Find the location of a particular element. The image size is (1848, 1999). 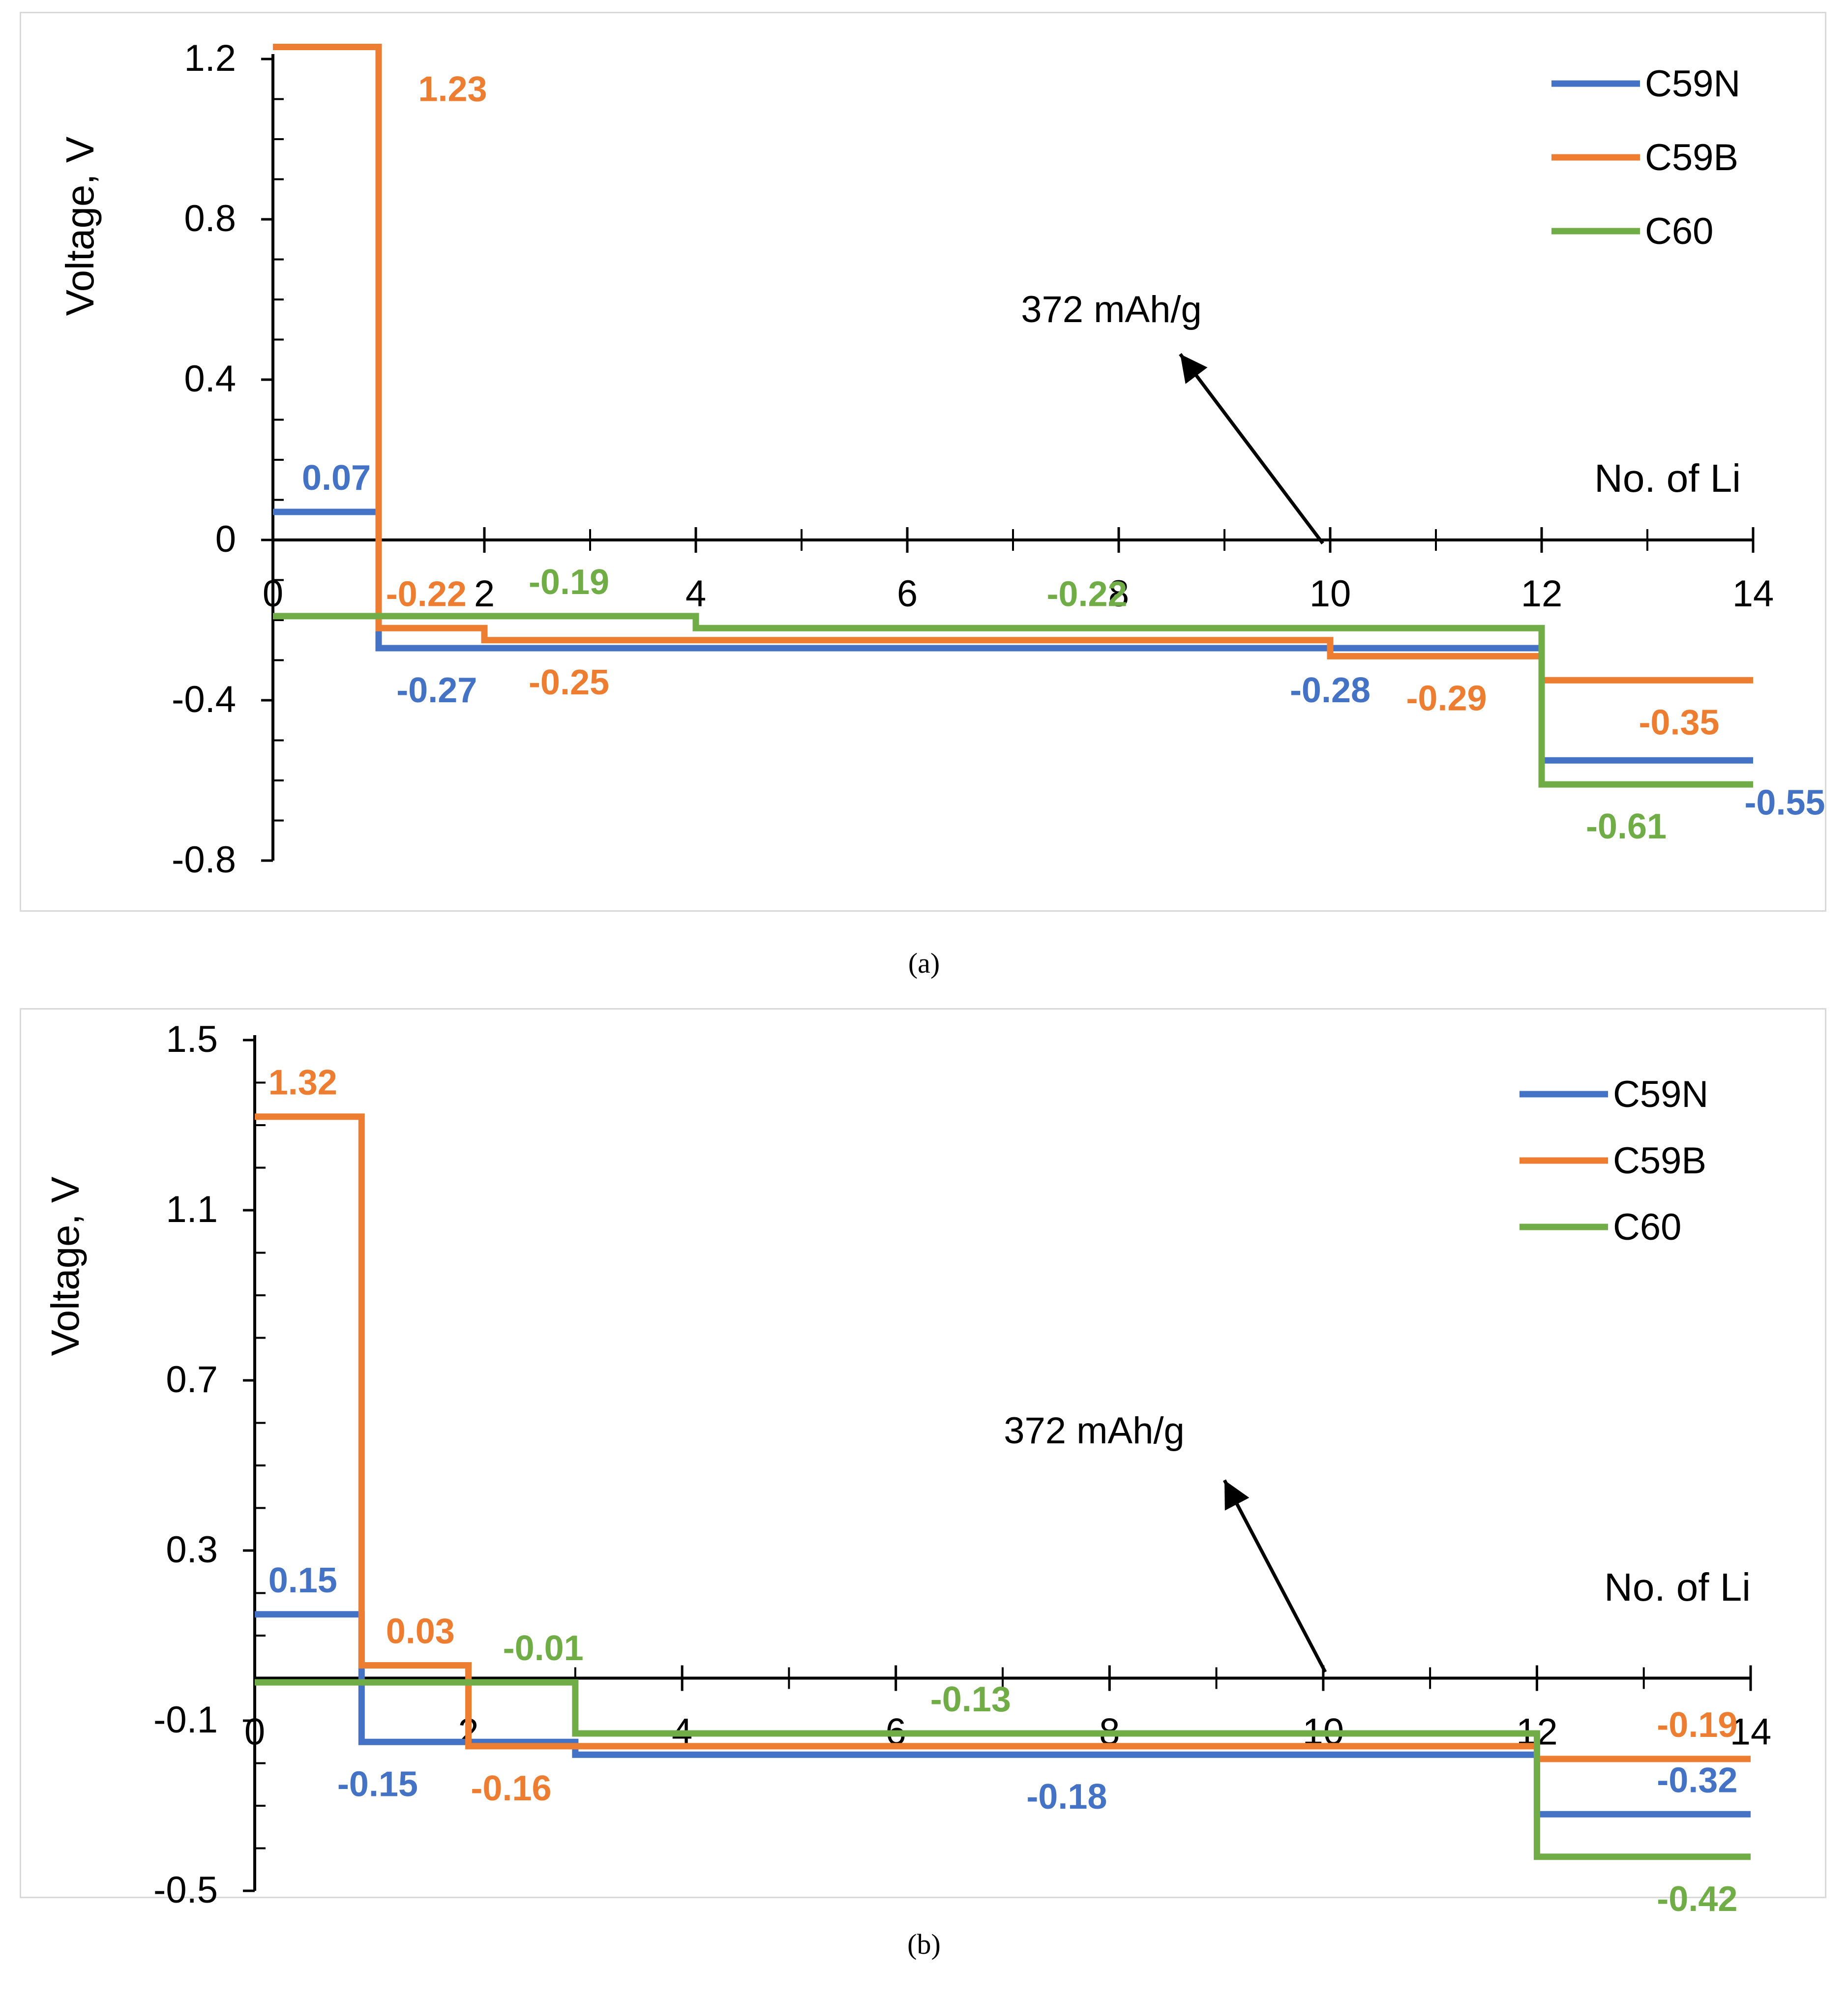

y-tick-label: 0.7 is located at coordinates (192, 1380).